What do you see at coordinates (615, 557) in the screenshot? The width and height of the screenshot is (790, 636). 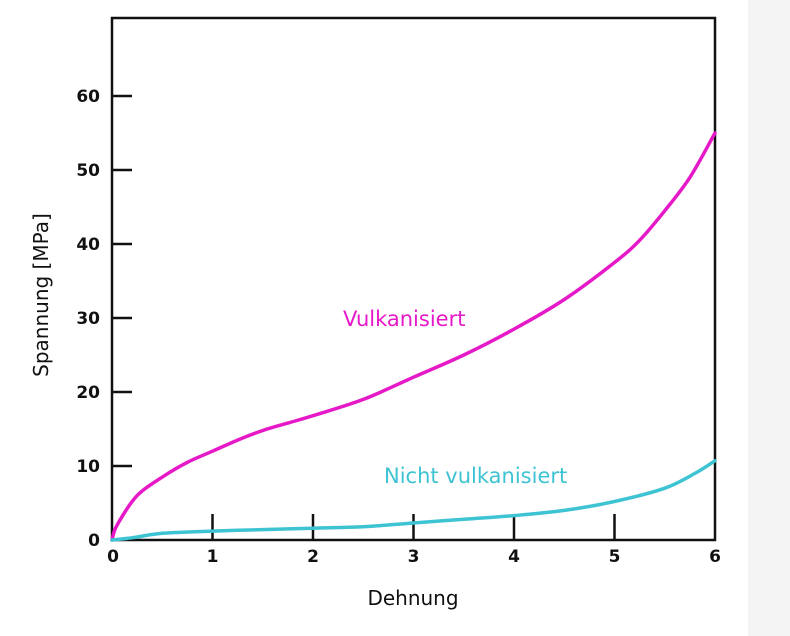 I see `x-tick-label: 5` at bounding box center [615, 557].